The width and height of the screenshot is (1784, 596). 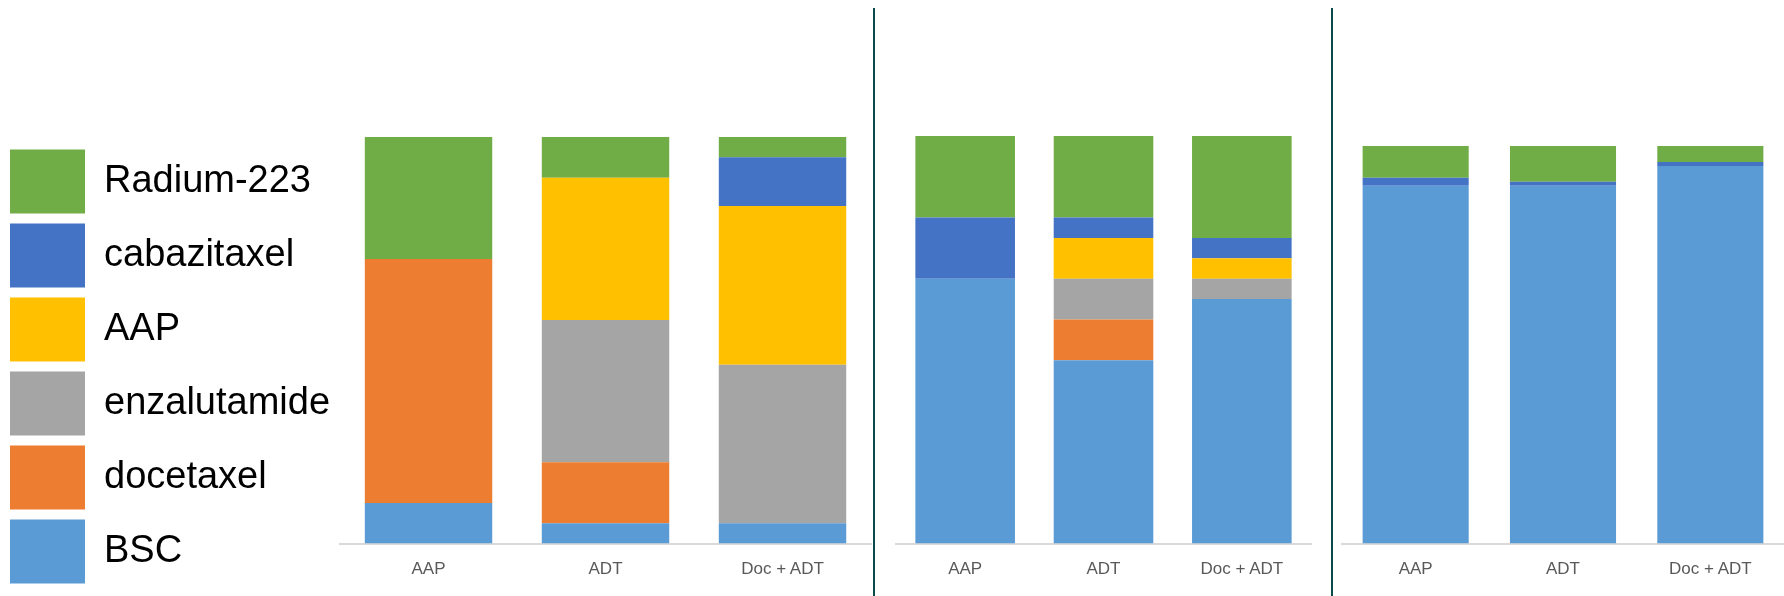 I want to click on legend-label: enzalutamide, so click(x=217, y=400).